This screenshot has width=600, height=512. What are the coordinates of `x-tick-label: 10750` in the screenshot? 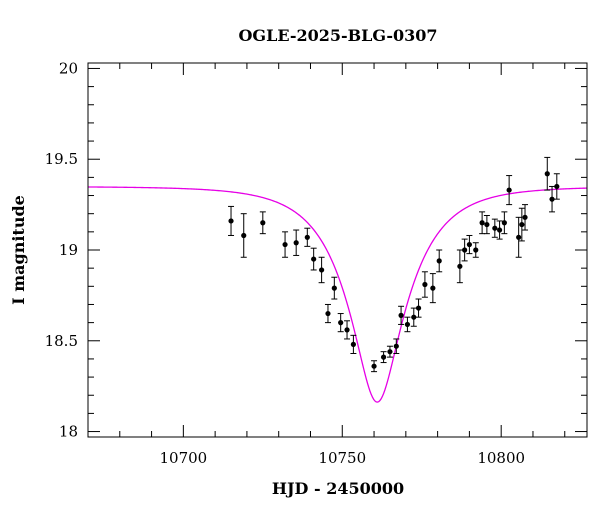 It's located at (342, 458).